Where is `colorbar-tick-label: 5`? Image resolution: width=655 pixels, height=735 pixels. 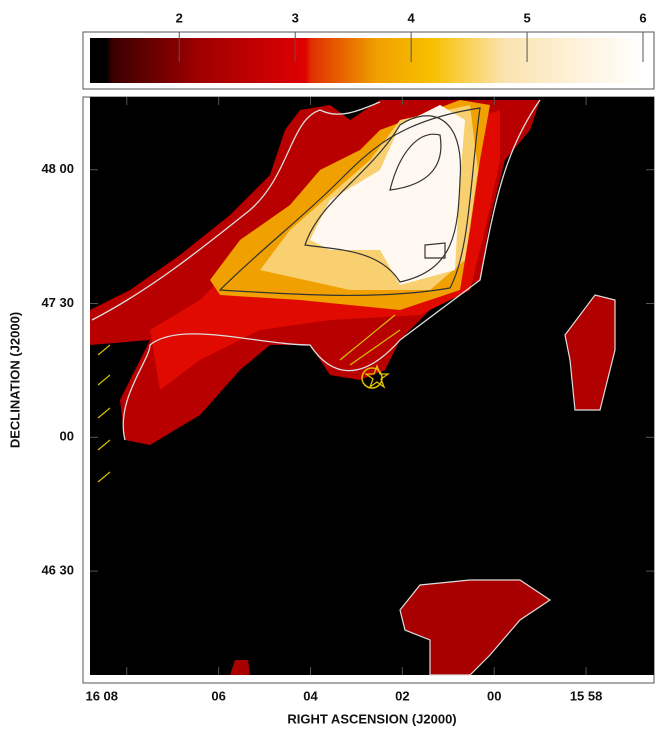
colorbar-tick-label: 5 is located at coordinates (526, 17).